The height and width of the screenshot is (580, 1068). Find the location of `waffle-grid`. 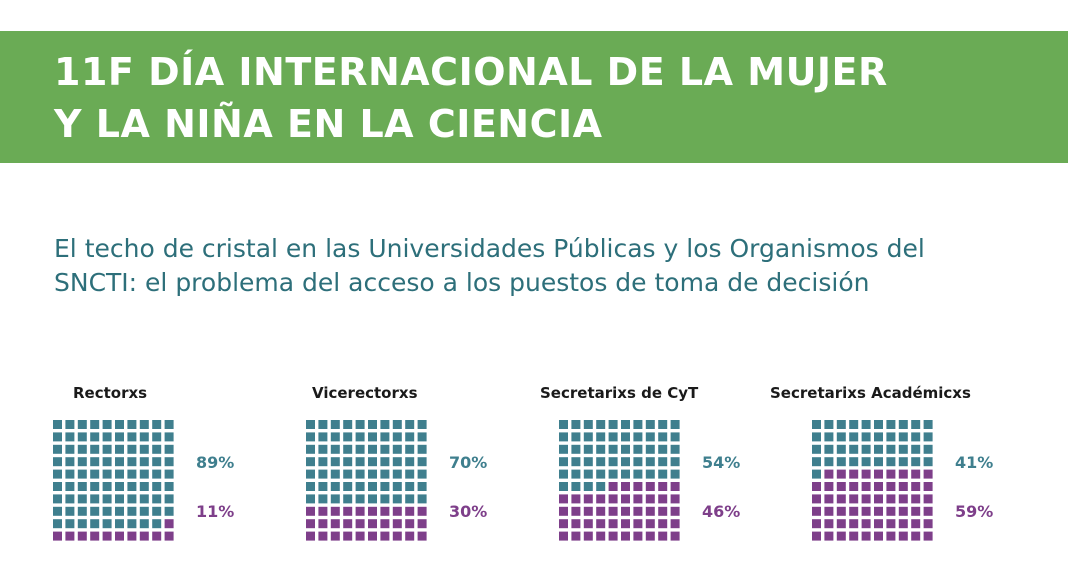

waffle-grid is located at coordinates (113, 480).